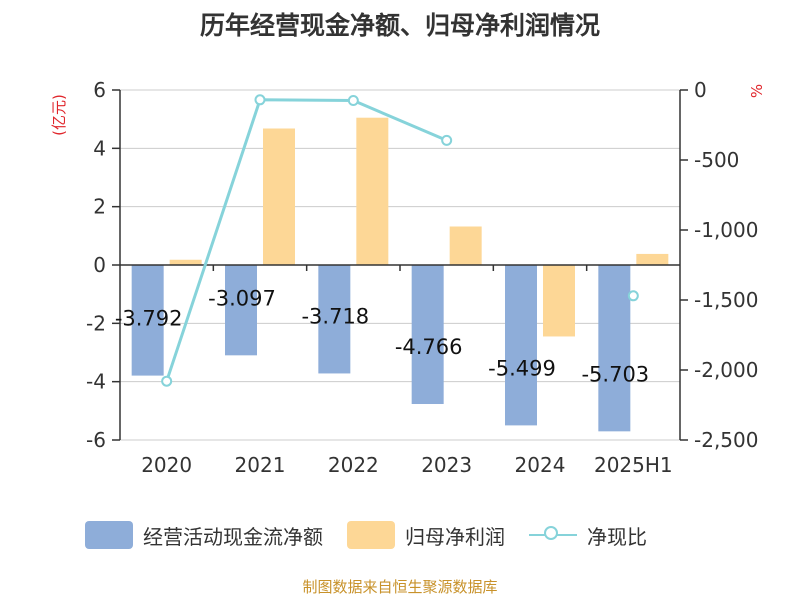  I want to click on y-right-tick-label: -1,500, so click(726, 300).